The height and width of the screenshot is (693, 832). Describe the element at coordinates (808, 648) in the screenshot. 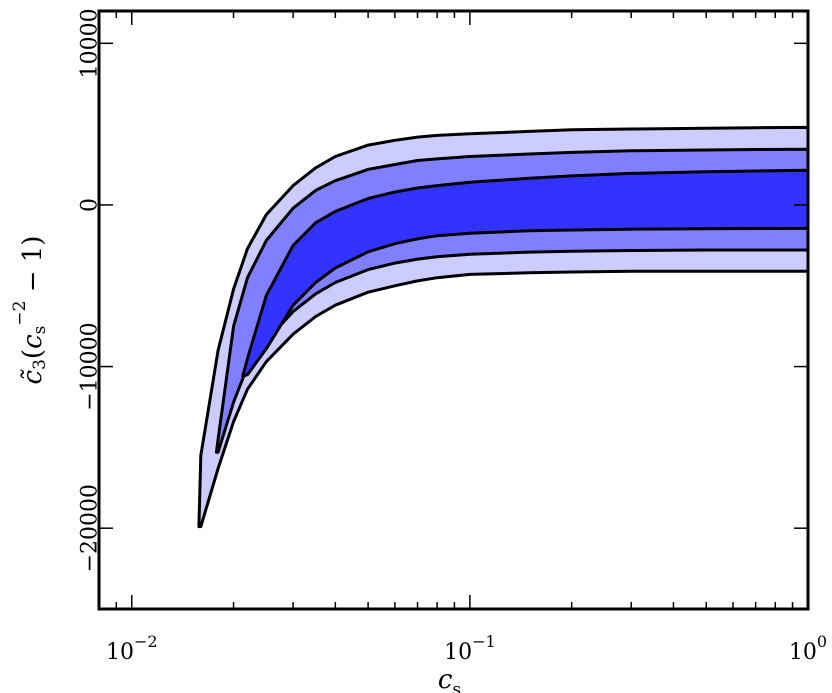

I see `x-tick-label: 10⁰` at that location.